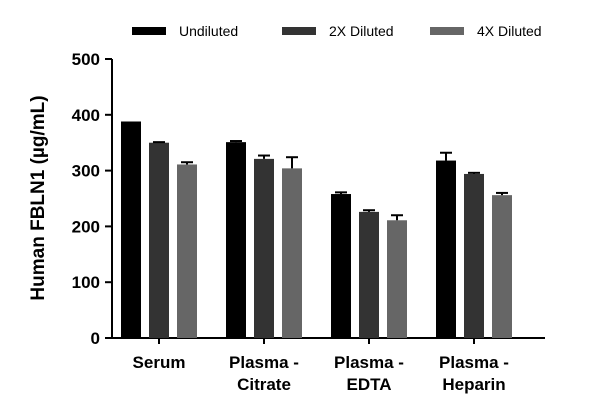  What do you see at coordinates (95, 338) in the screenshot?
I see `y-tick-label: 0` at bounding box center [95, 338].